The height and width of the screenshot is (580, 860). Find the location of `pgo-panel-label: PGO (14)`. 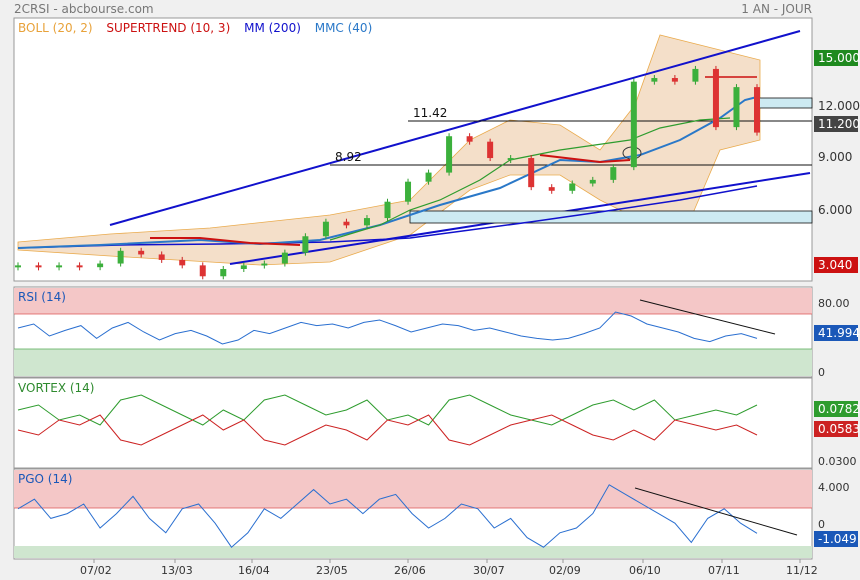

pgo-panel-label: PGO (14) is located at coordinates (45, 479).